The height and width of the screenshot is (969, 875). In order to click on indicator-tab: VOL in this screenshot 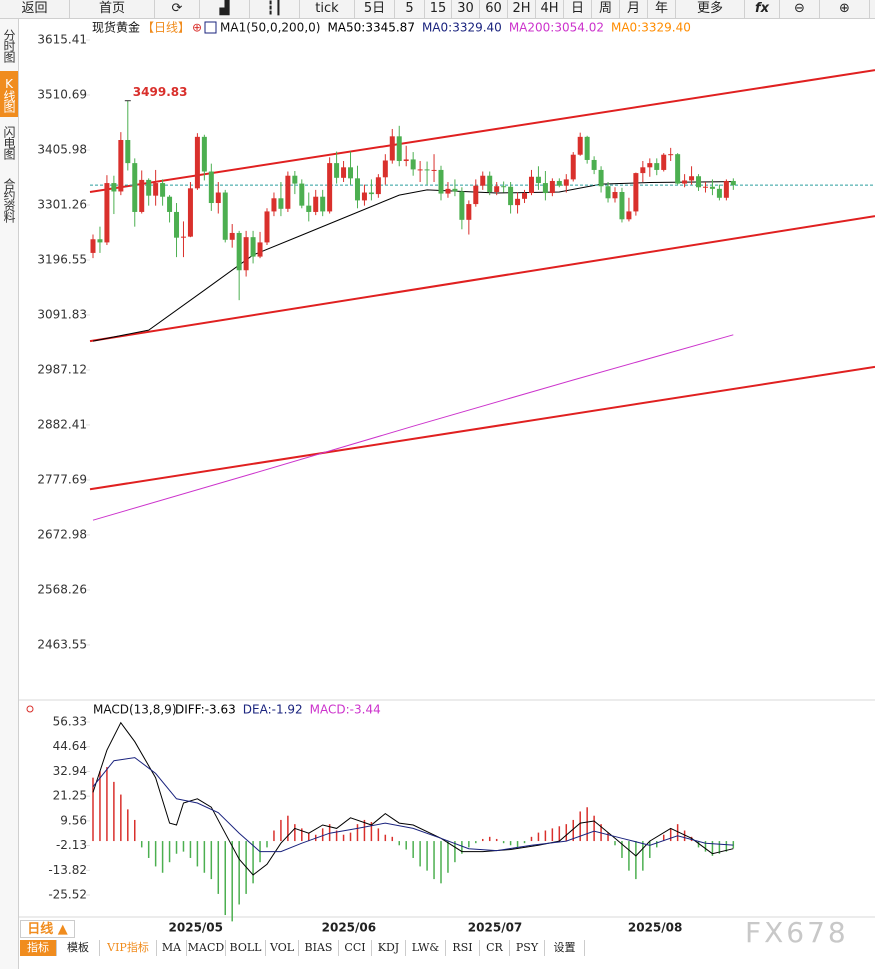, I will do `click(282, 948)`.